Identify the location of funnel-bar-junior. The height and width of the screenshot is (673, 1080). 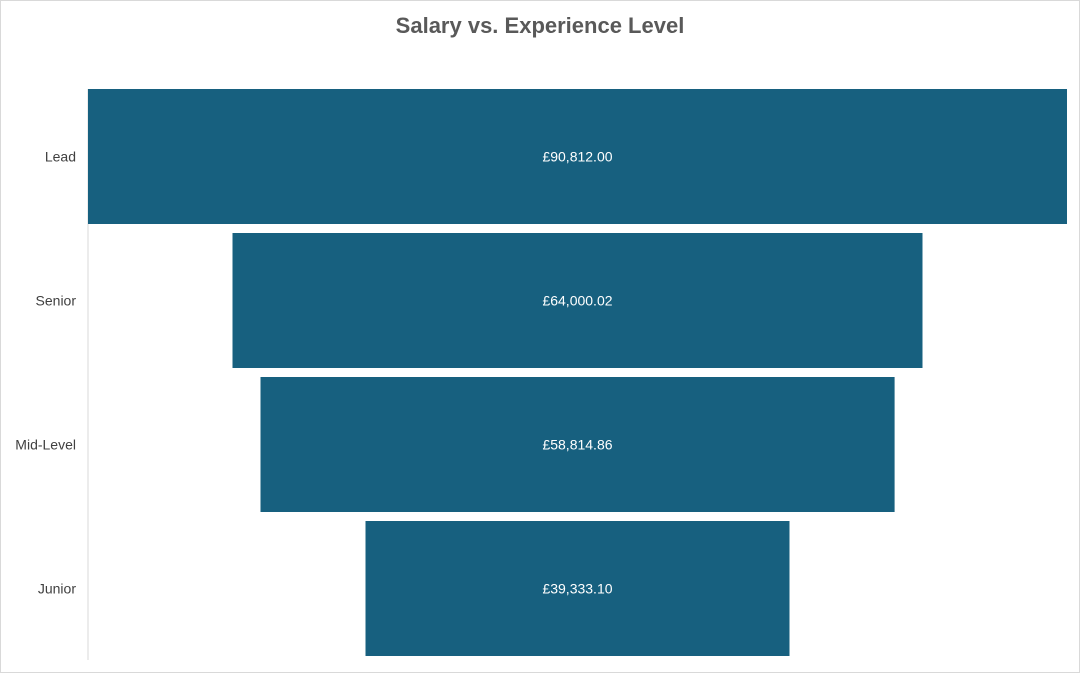
(577, 588).